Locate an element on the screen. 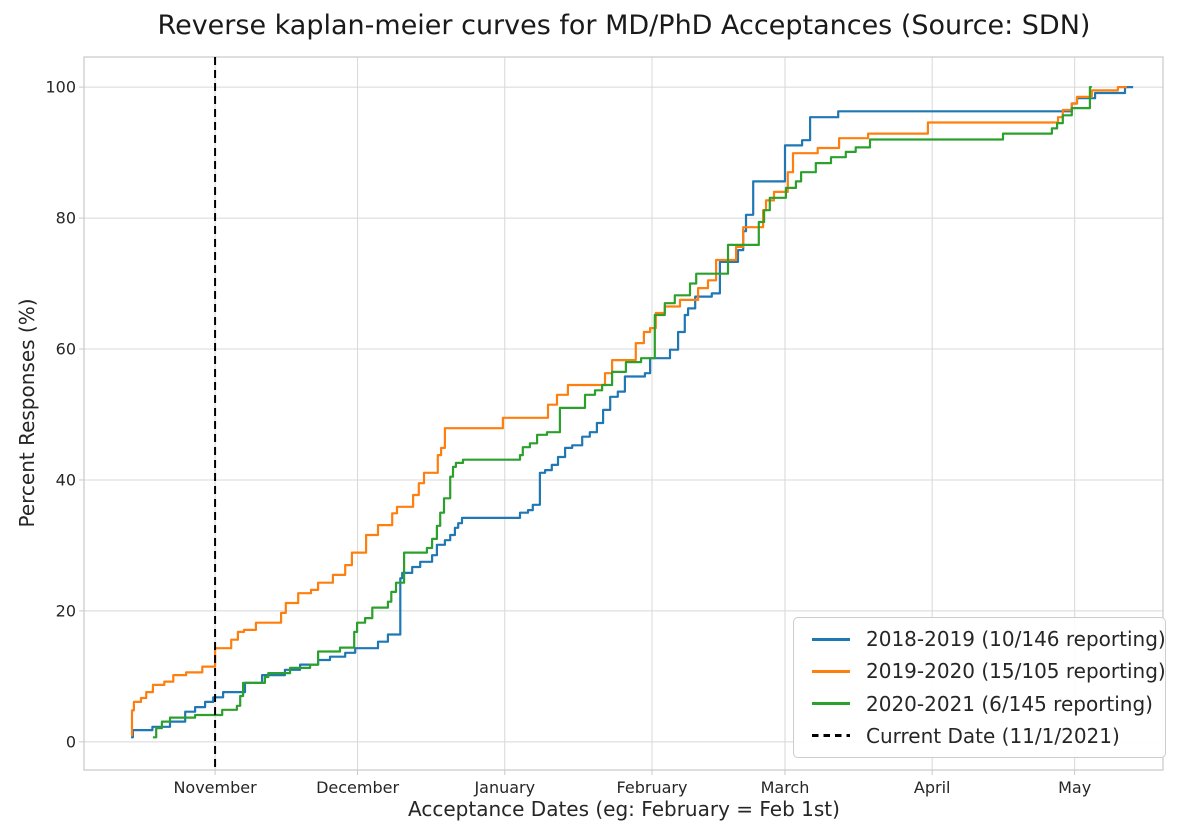 This screenshot has width=1200, height=840. x-tick-february: February is located at coordinates (652, 787).